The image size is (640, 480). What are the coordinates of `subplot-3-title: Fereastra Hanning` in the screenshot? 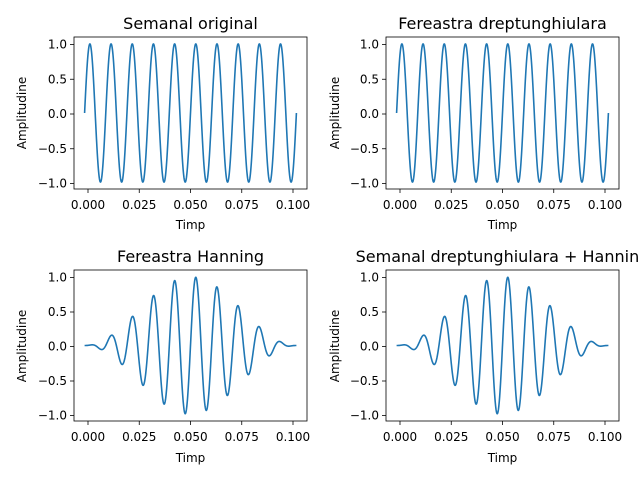 It's located at (190, 256).